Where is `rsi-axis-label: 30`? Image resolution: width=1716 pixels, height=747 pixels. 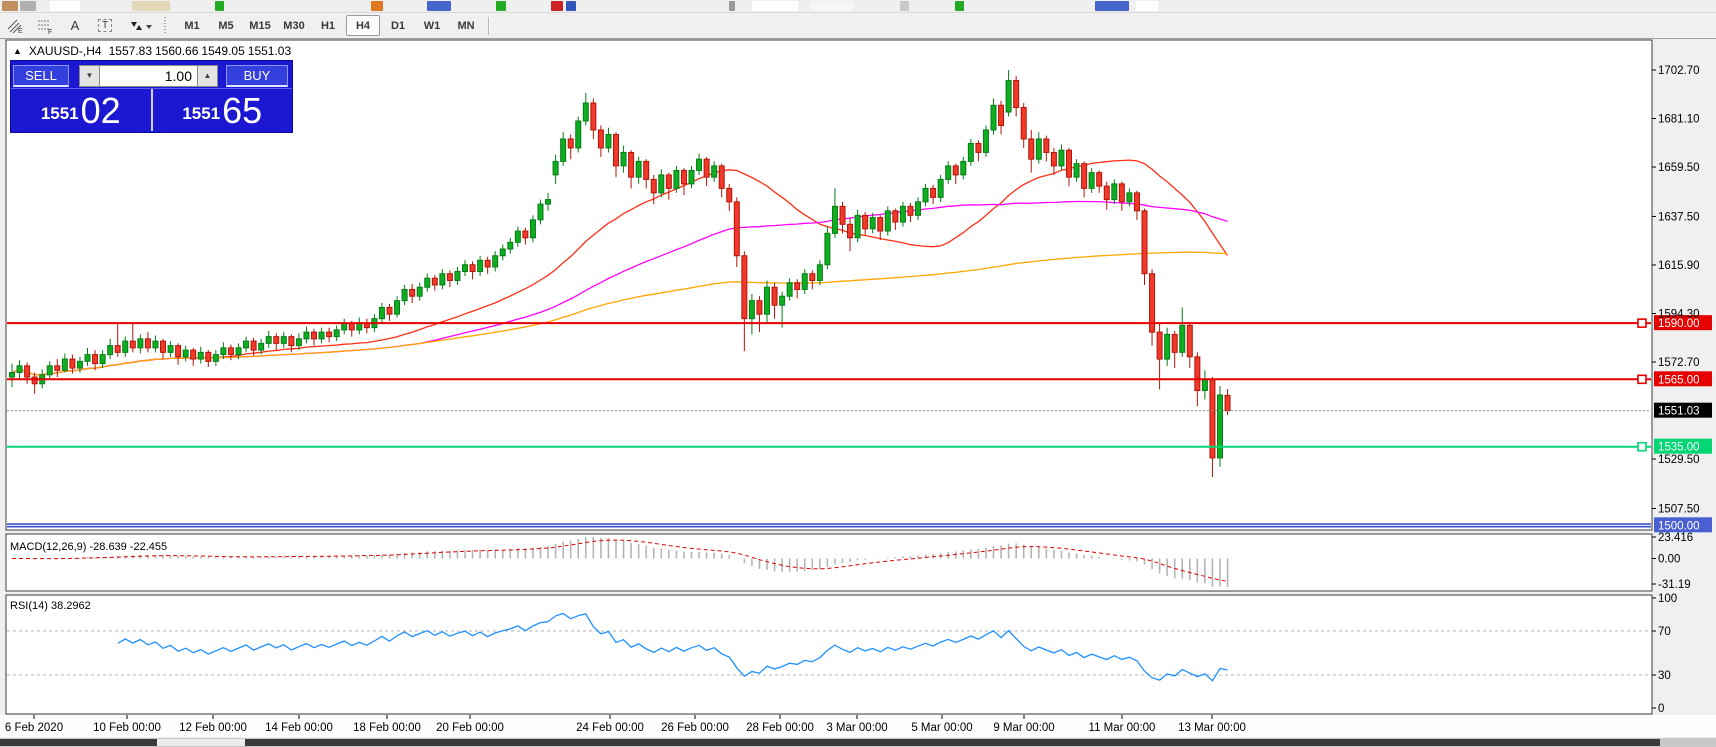 rsi-axis-label: 30 is located at coordinates (1664, 676).